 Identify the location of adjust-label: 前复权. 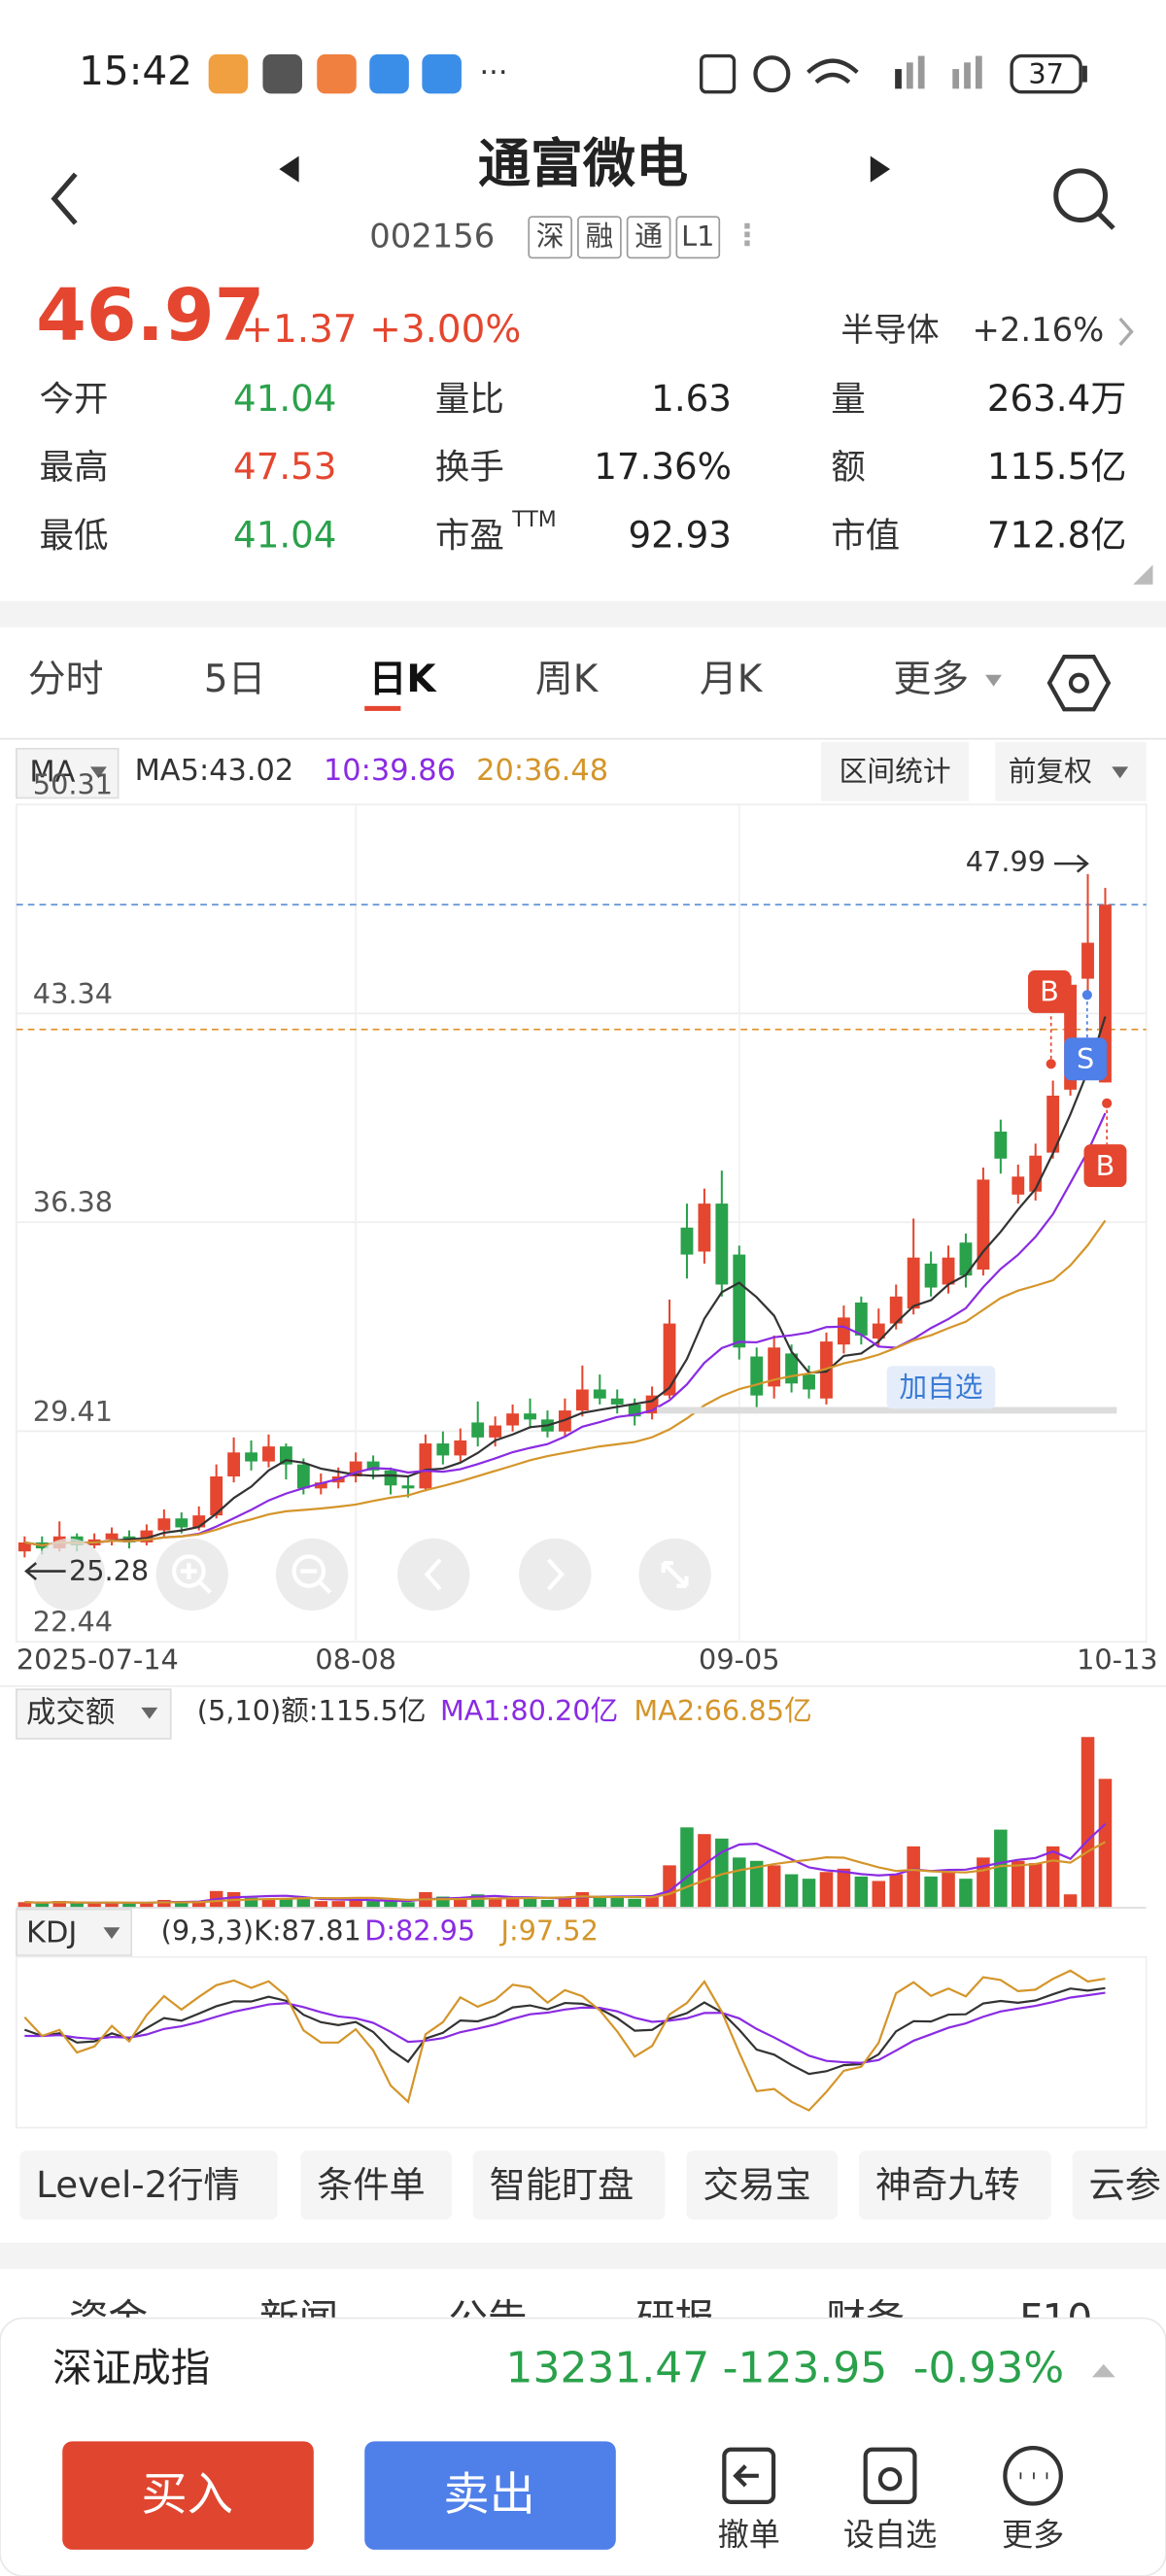
(1050, 771).